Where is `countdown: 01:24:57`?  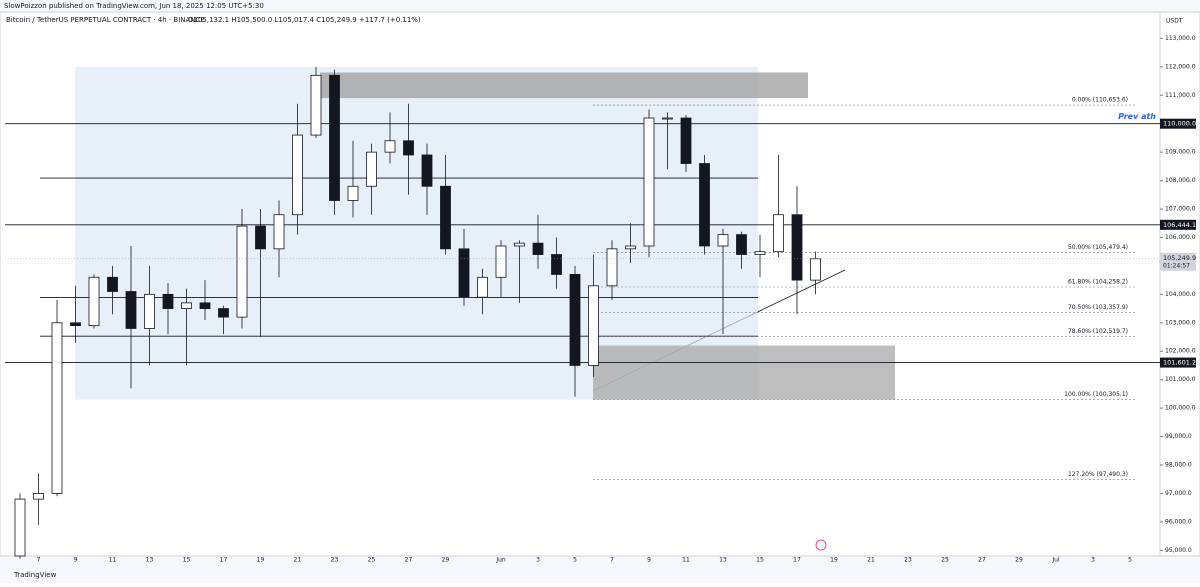
countdown: 01:24:57 is located at coordinates (1176, 265).